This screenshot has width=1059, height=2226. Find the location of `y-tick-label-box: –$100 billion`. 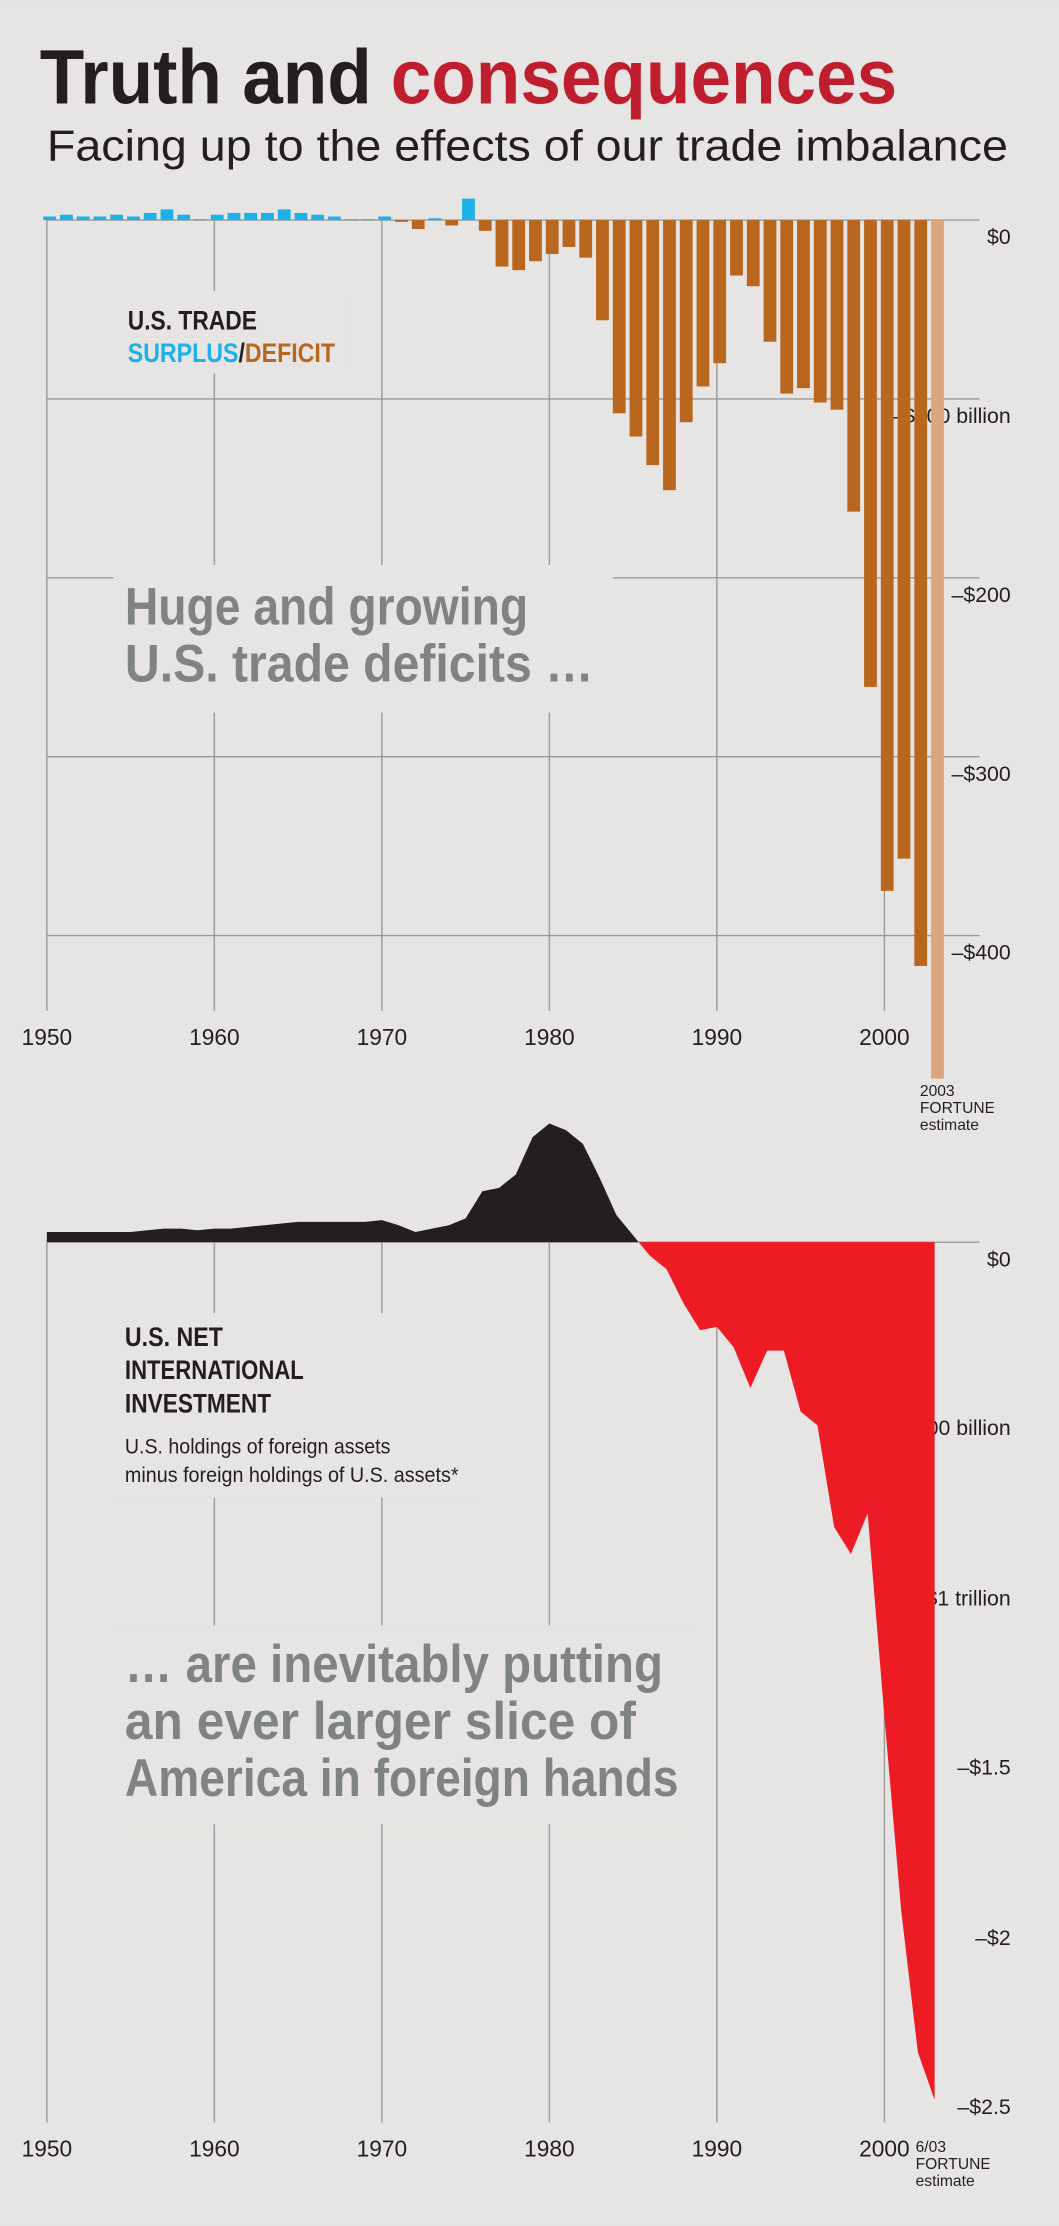

y-tick-label-box: –$100 billion is located at coordinates (951, 416).